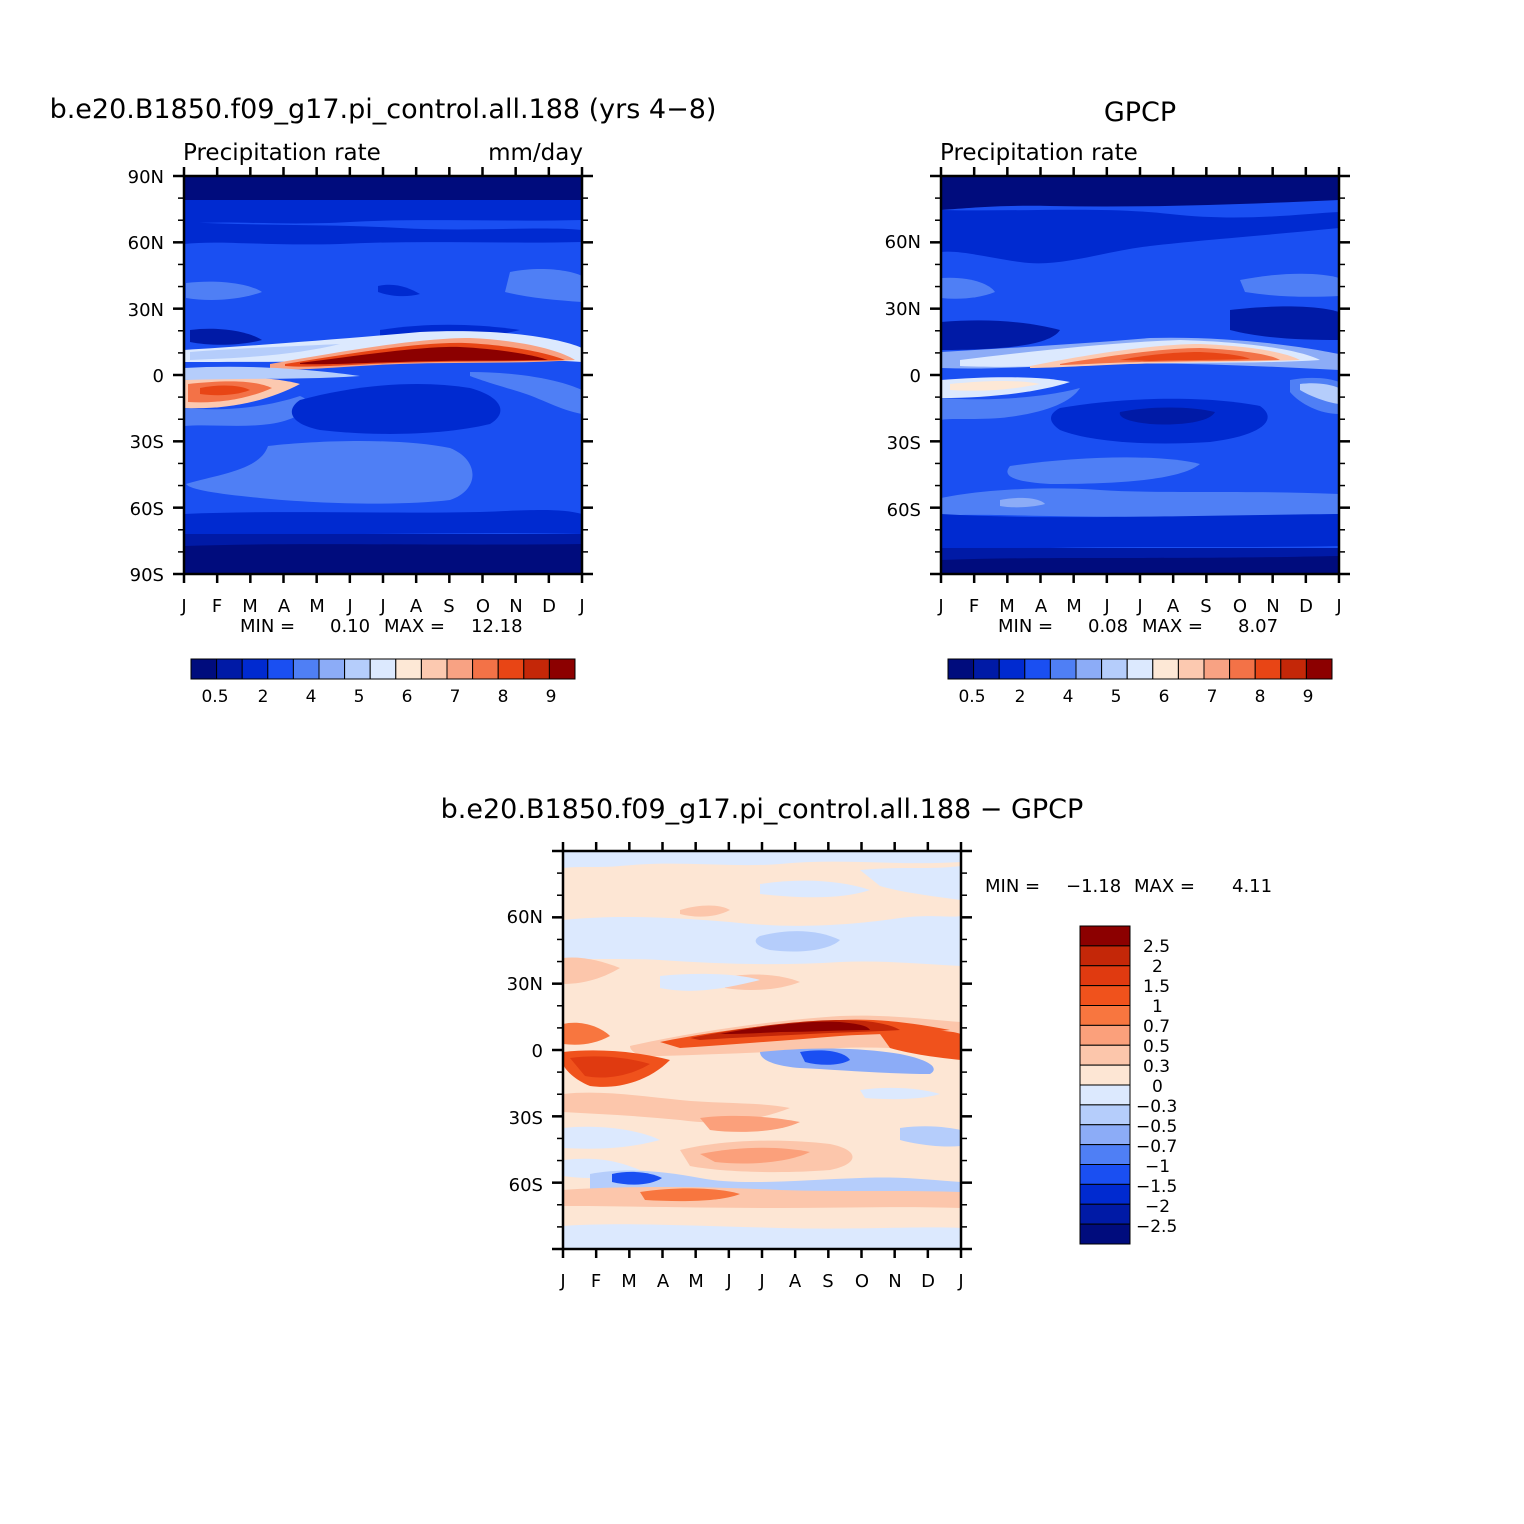 This screenshot has width=1524, height=1524. What do you see at coordinates (1108, 626) in the screenshot?
I see `min-value: 0.08` at bounding box center [1108, 626].